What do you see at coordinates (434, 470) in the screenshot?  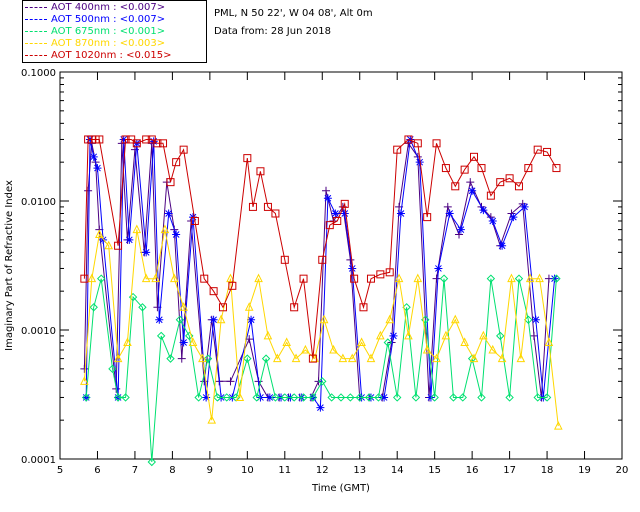 I see `x-tick-label: 15` at bounding box center [434, 470].